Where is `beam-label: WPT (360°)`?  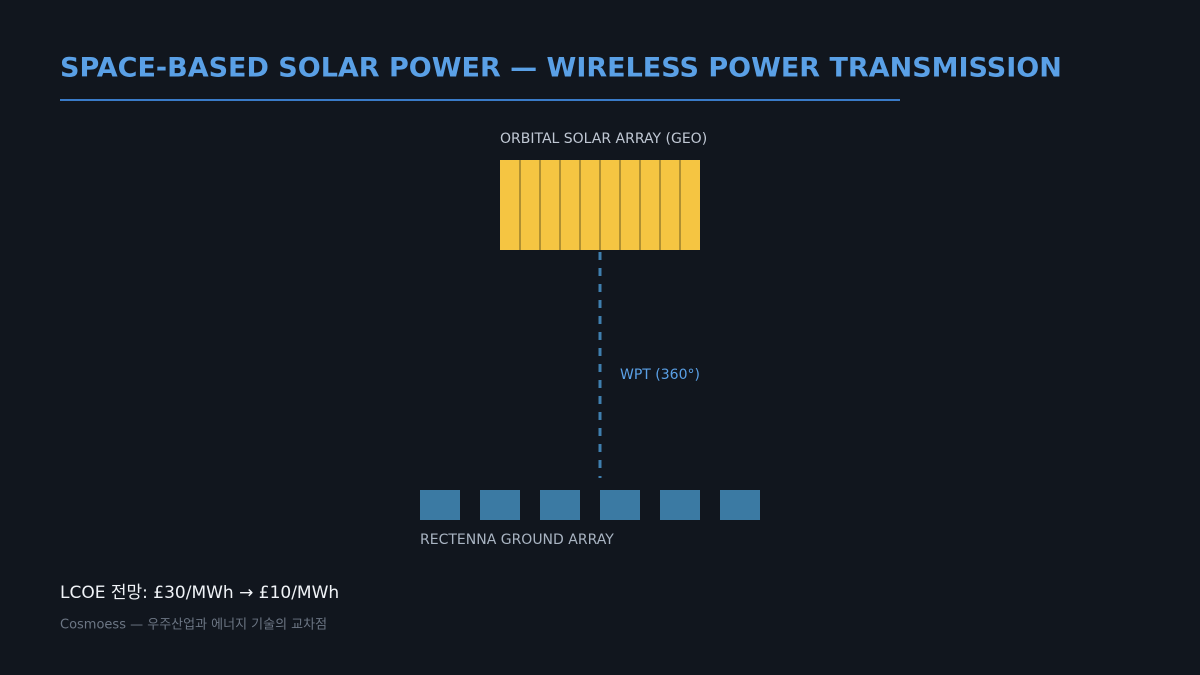
beam-label: WPT (360°) is located at coordinates (660, 375).